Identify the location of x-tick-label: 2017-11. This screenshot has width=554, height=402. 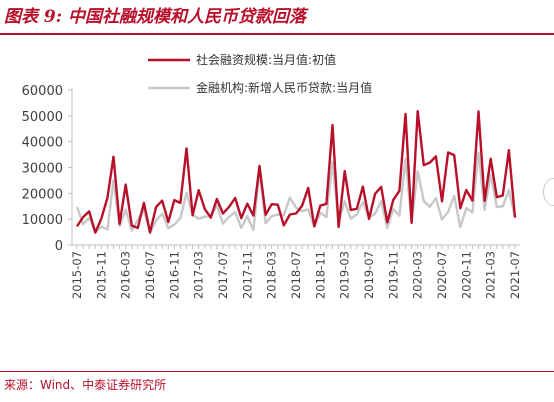
(247, 275).